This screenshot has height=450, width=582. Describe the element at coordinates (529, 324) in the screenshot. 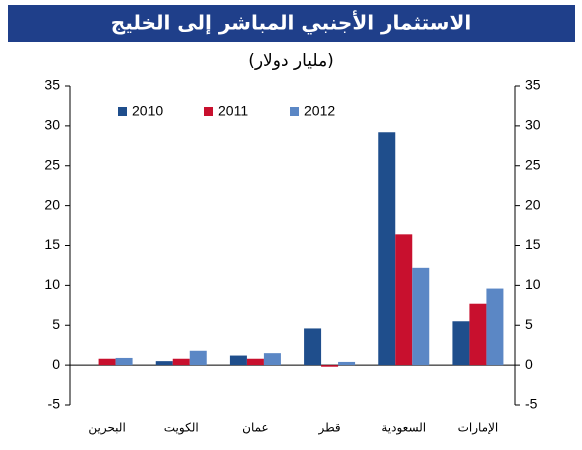

I see `y2-tick-label: 5` at that location.